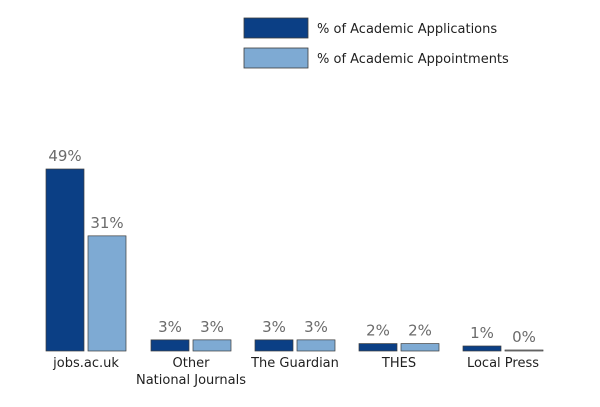 Image resolution: width=600 pixels, height=407 pixels. I want to click on value-label-thes-appointments: 2%, so click(420, 331).